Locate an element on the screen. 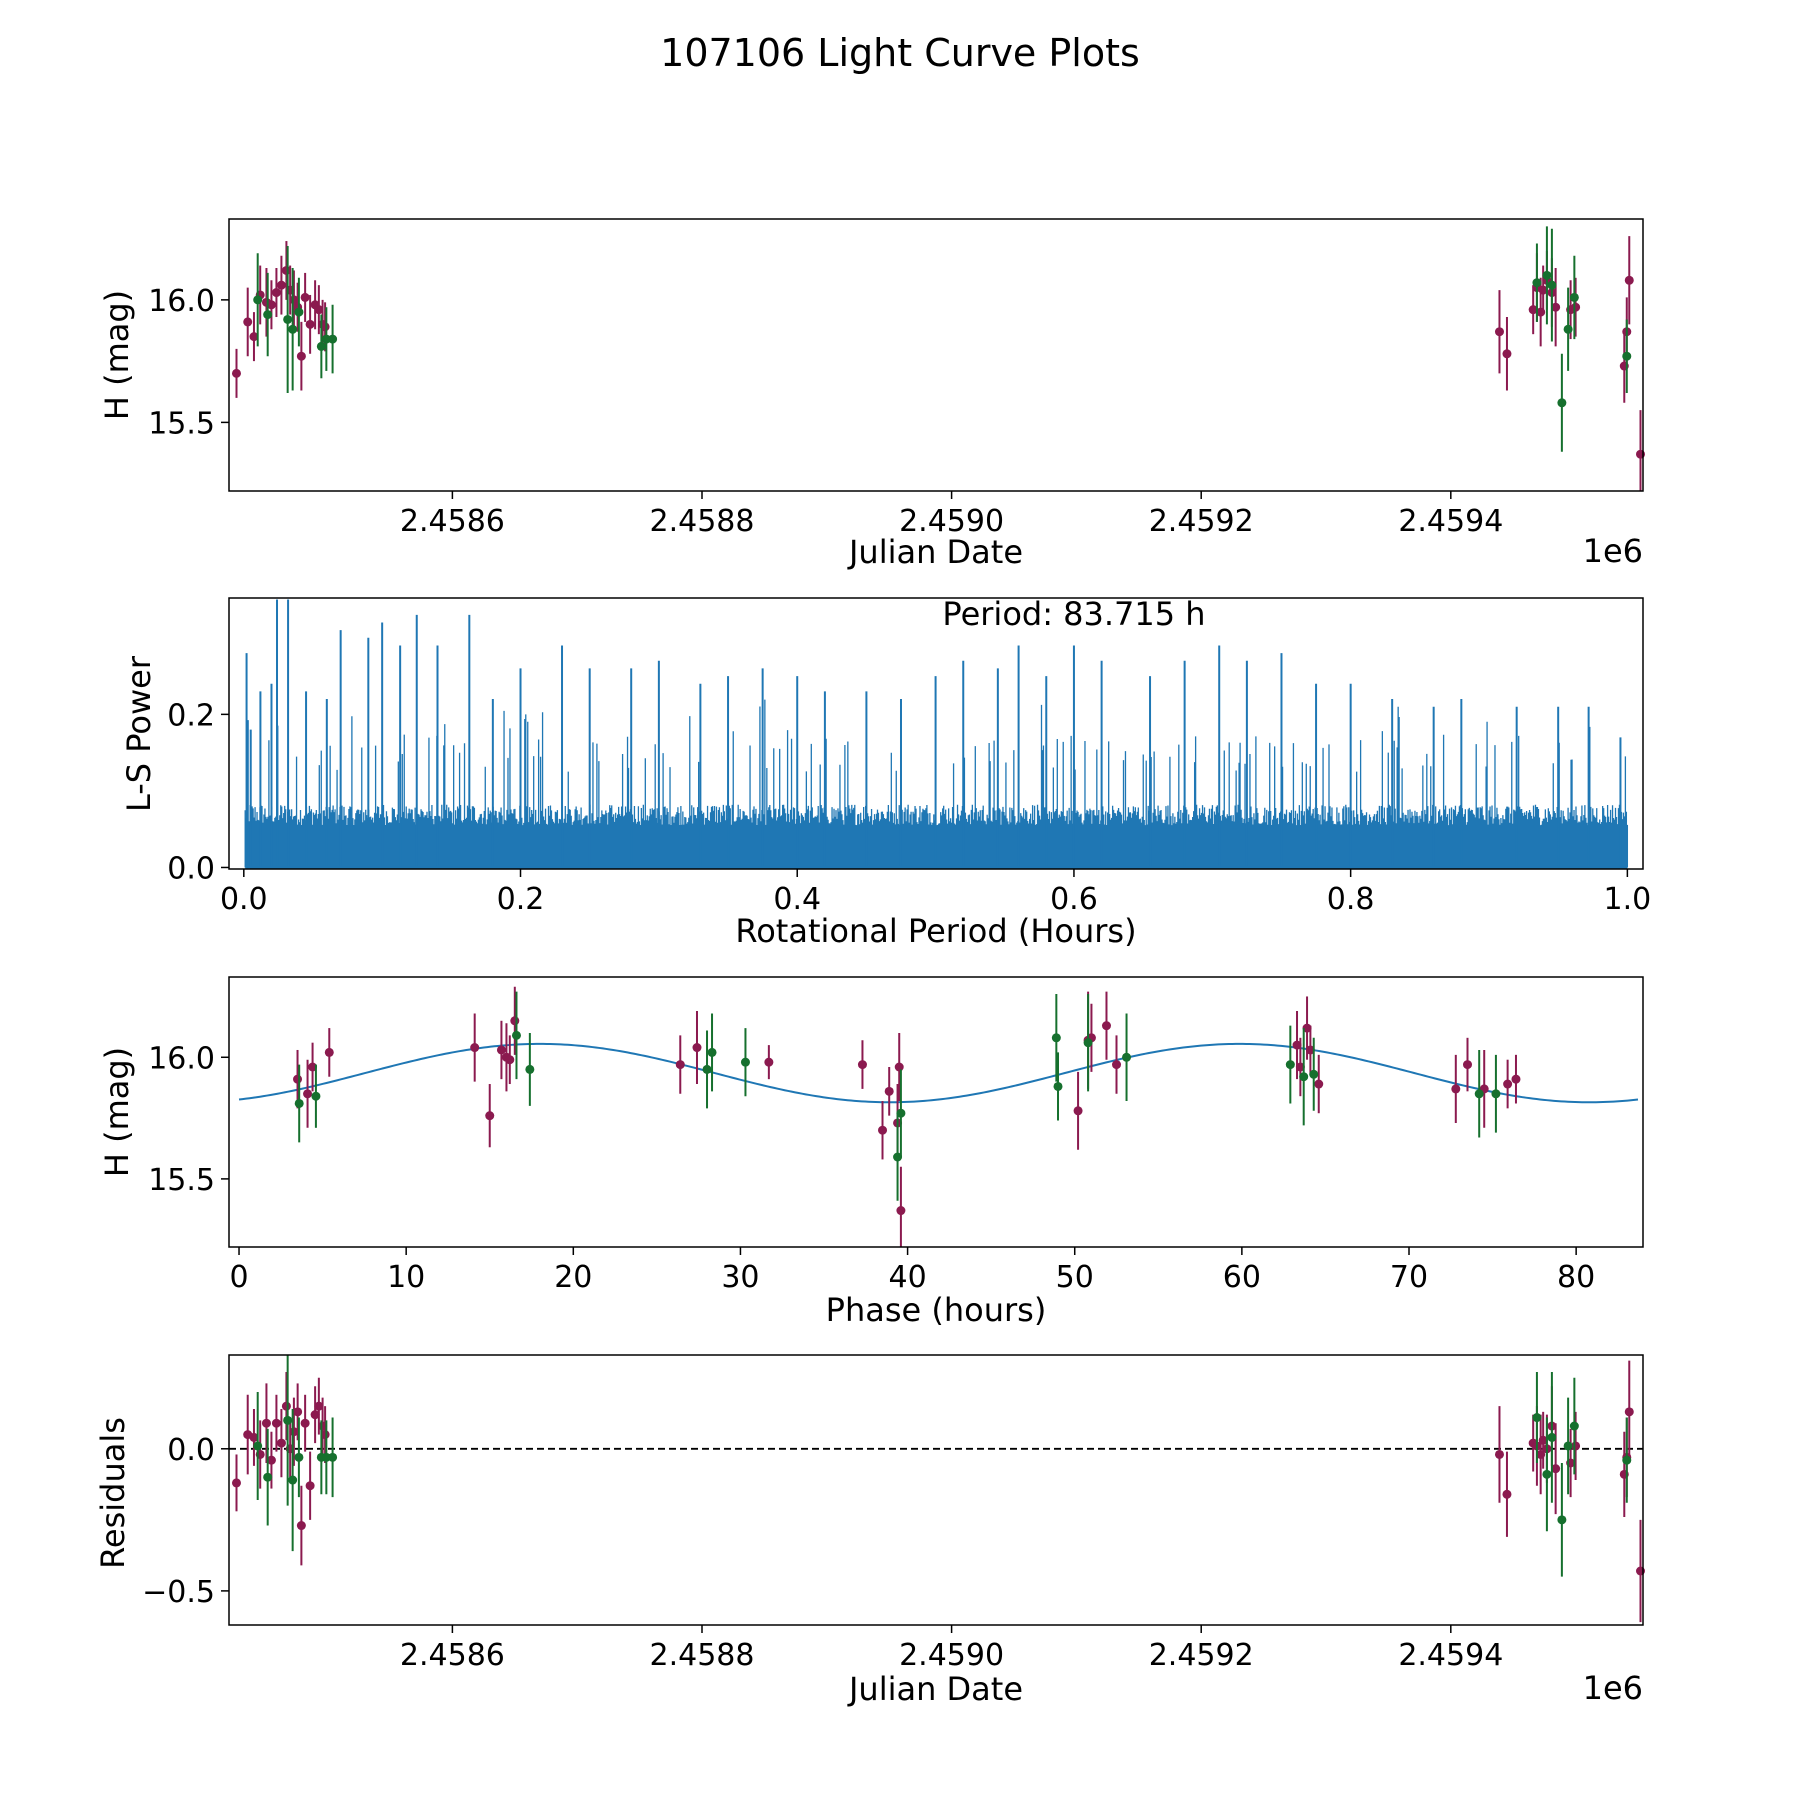 This screenshot has height=1800, width=1800. lightcurve-x-tick-label: 2.4586 is located at coordinates (452, 521).